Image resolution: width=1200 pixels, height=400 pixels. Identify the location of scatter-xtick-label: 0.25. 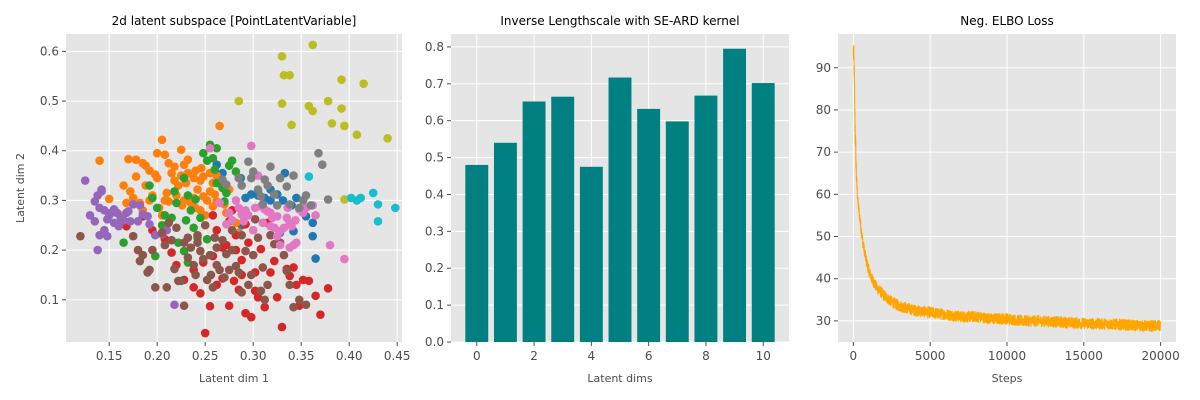
(205, 356).